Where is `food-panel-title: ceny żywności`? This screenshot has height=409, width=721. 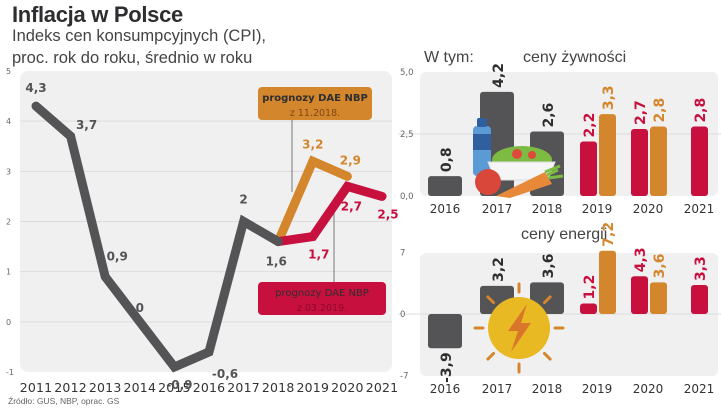
food-panel-title: ceny żywności is located at coordinates (575, 57).